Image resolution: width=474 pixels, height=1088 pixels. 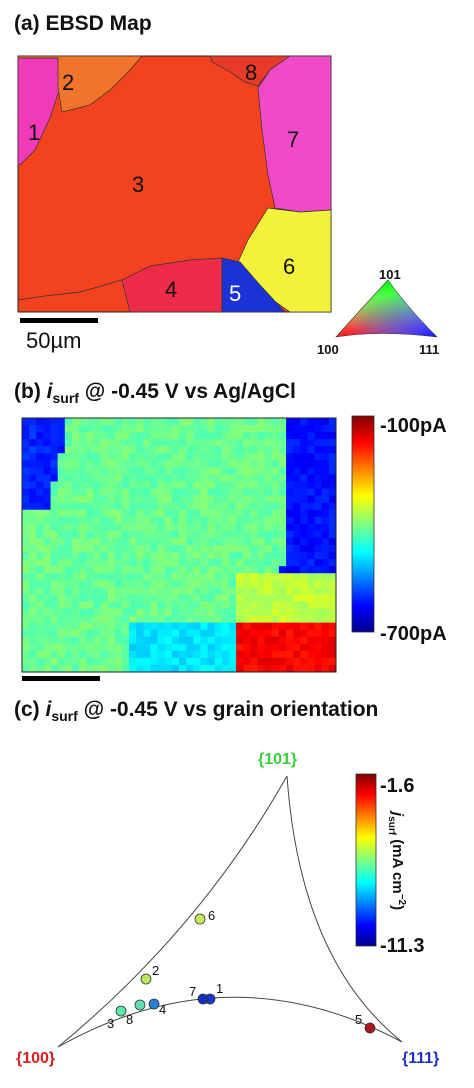 I want to click on orientation-point-label-7: 7, so click(x=192, y=991).